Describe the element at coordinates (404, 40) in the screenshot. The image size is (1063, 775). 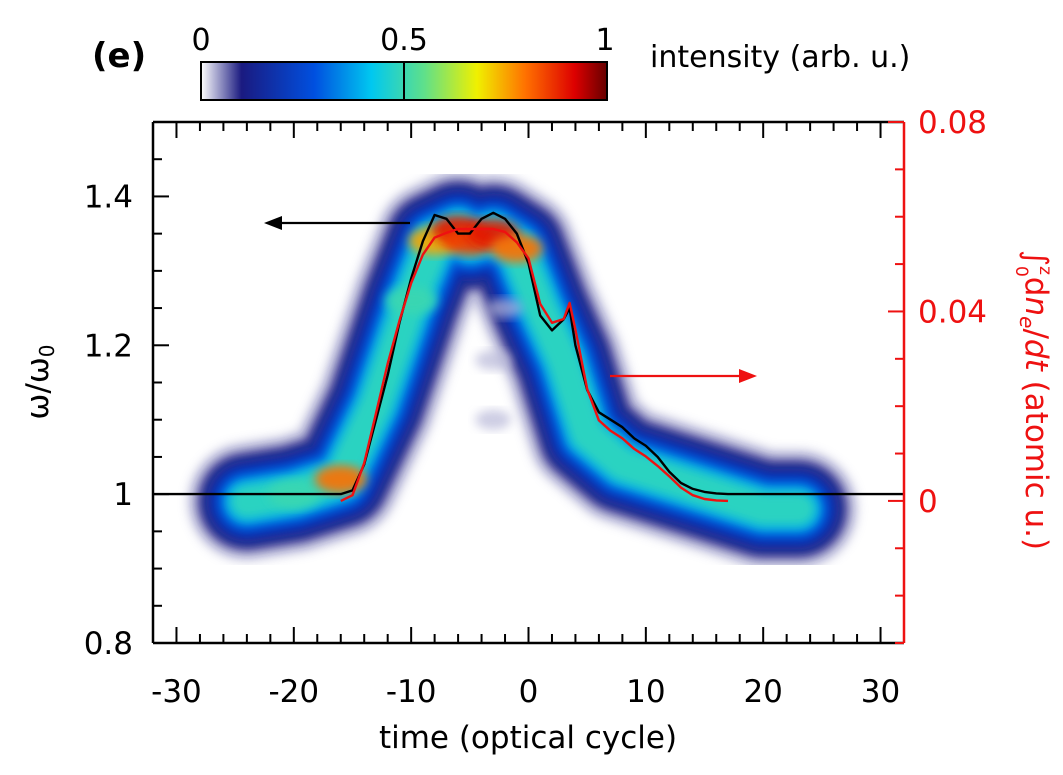
I see `colorbar-tick-label: 0.5` at that location.